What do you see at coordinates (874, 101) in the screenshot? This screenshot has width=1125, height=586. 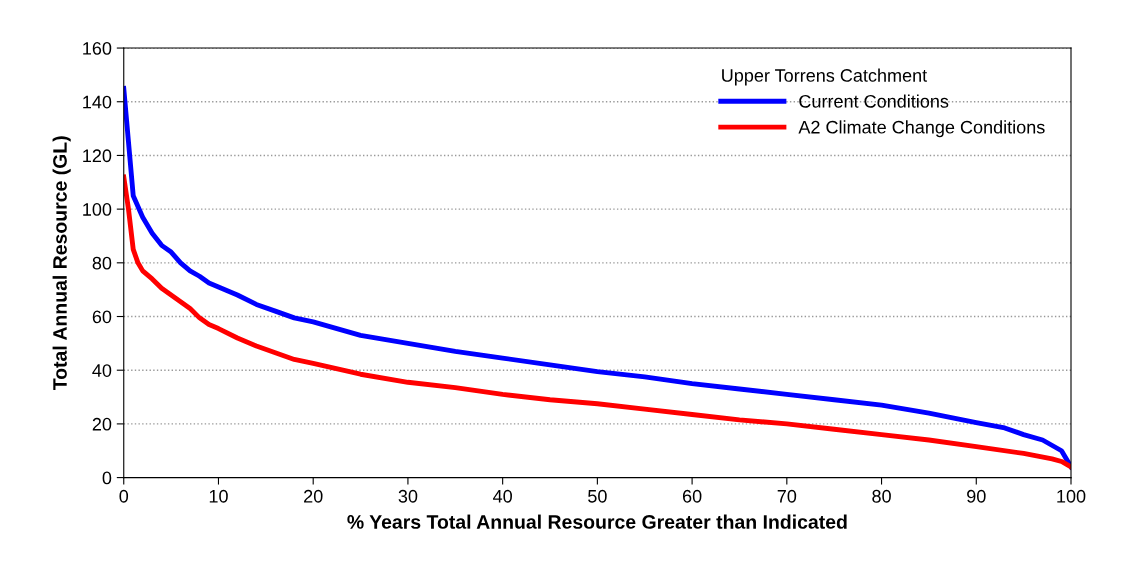 I see `legend-label: Current Conditions` at bounding box center [874, 101].